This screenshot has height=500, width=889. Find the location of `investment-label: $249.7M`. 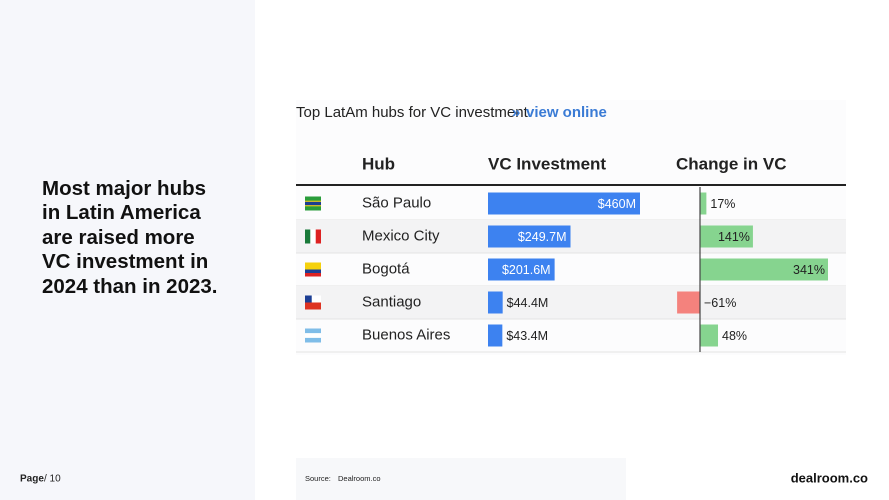

investment-label: $249.7M is located at coordinates (542, 237).